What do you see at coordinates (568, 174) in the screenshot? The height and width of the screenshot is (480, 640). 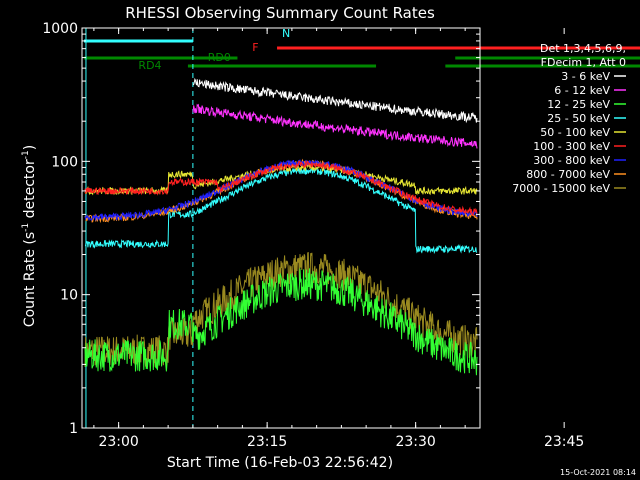 I see `legend-label: 800 - 7000 keV` at bounding box center [568, 174].